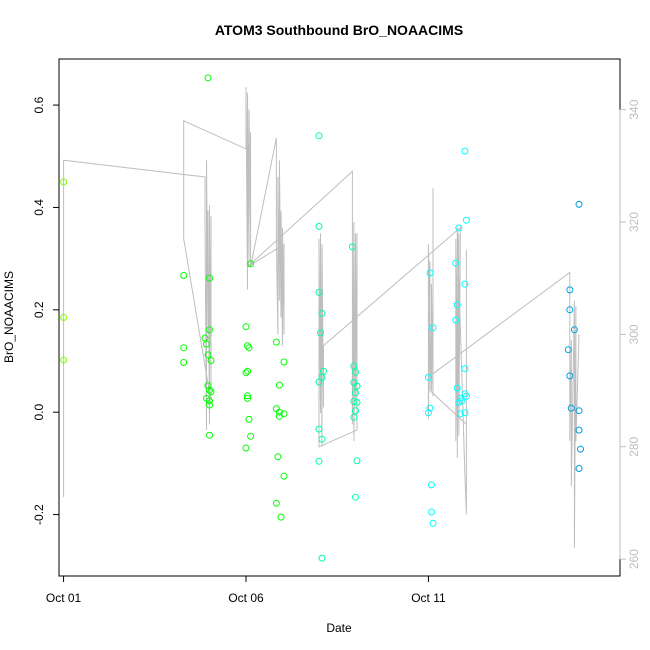 The width and height of the screenshot is (650, 650). What do you see at coordinates (339, 628) in the screenshot?
I see `x-axis-title: Date` at bounding box center [339, 628].